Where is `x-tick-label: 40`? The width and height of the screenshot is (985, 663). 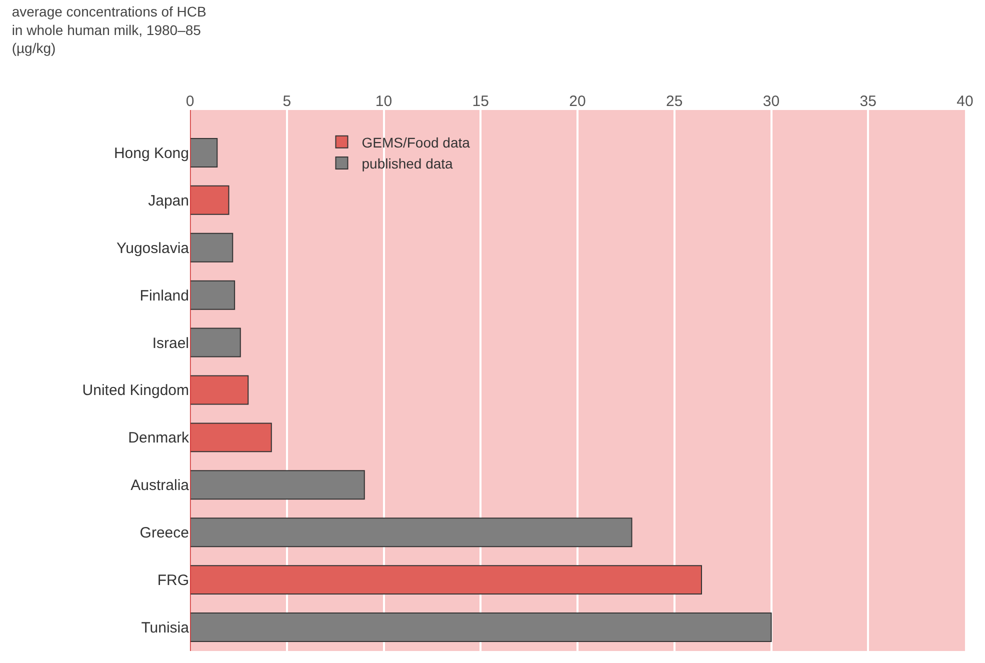
x-tick-label: 40 is located at coordinates (965, 101).